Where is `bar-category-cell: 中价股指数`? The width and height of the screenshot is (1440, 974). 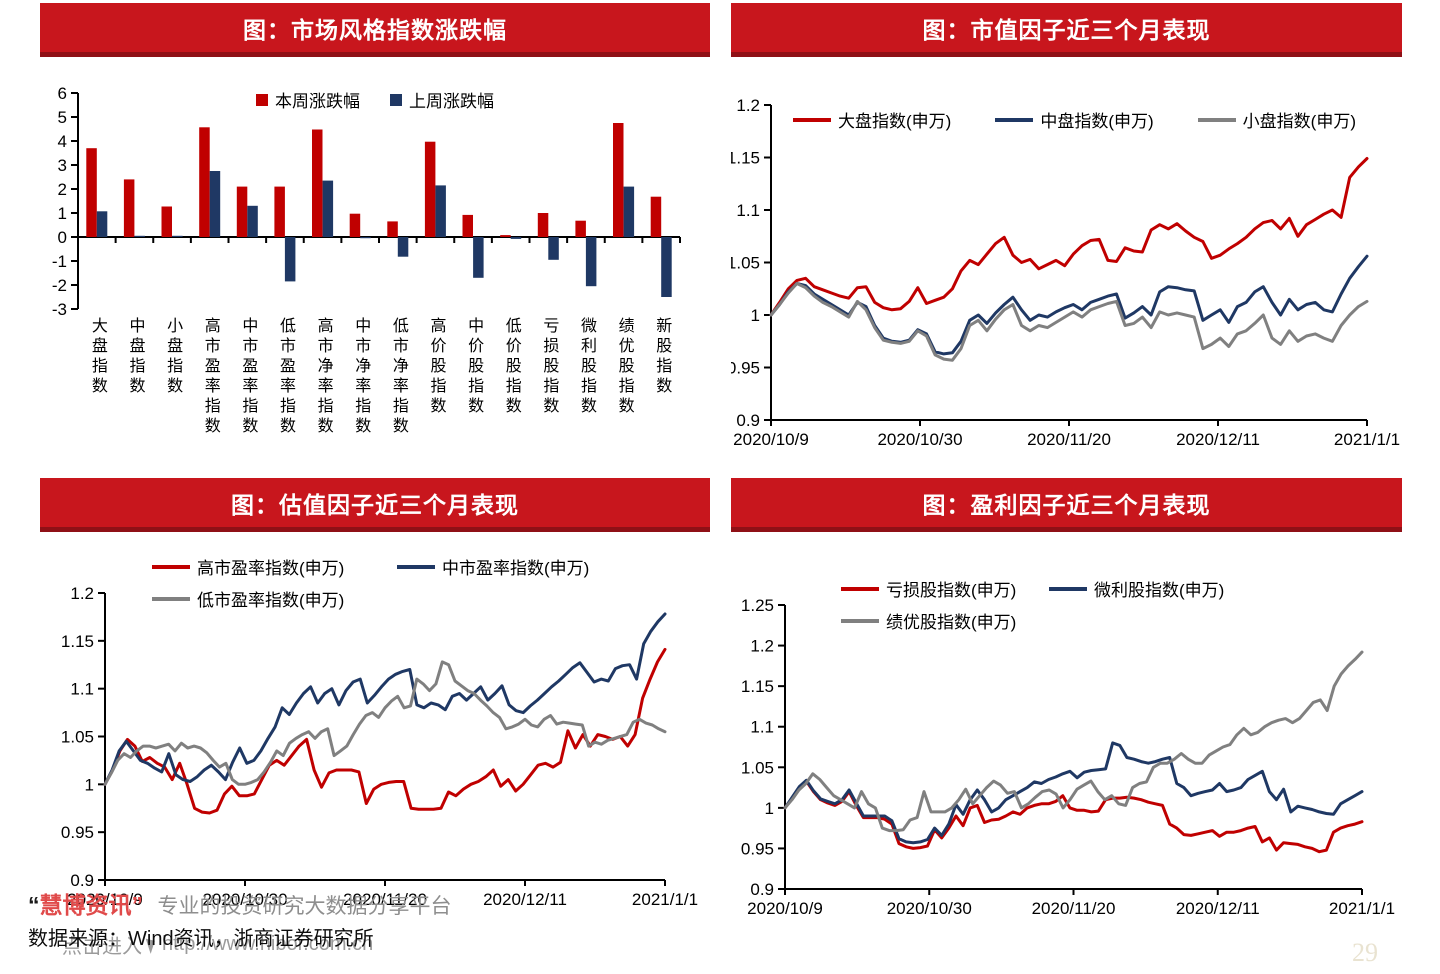
bar-category-cell: 中价股指数 is located at coordinates (473, 392).